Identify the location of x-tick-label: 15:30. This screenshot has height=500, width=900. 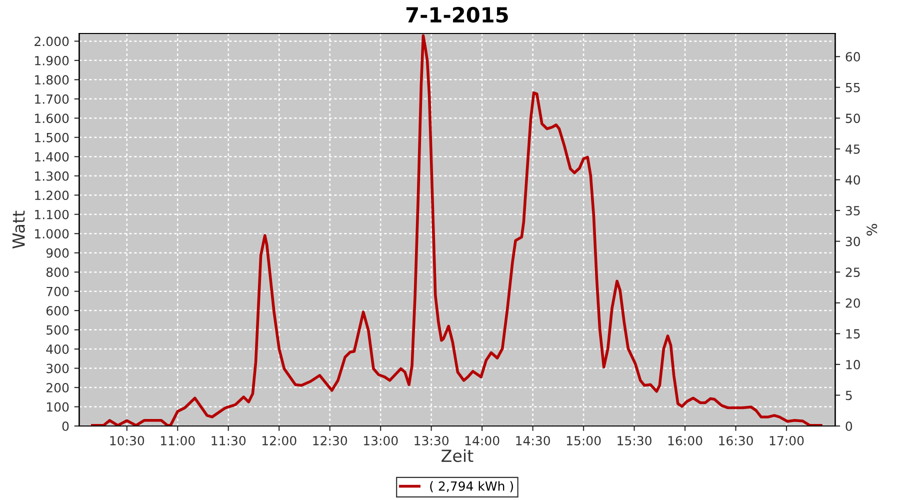
(635, 441).